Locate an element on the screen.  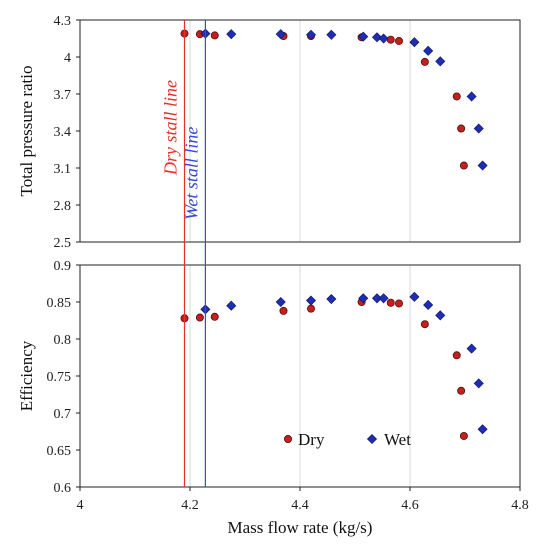
y-tick-label: 0.6 is located at coordinates (63, 488).